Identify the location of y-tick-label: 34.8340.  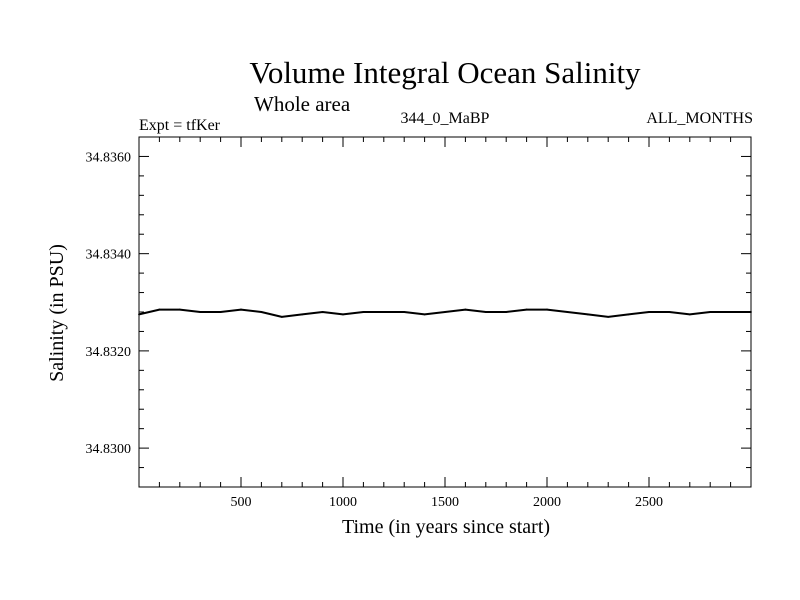
(109, 255).